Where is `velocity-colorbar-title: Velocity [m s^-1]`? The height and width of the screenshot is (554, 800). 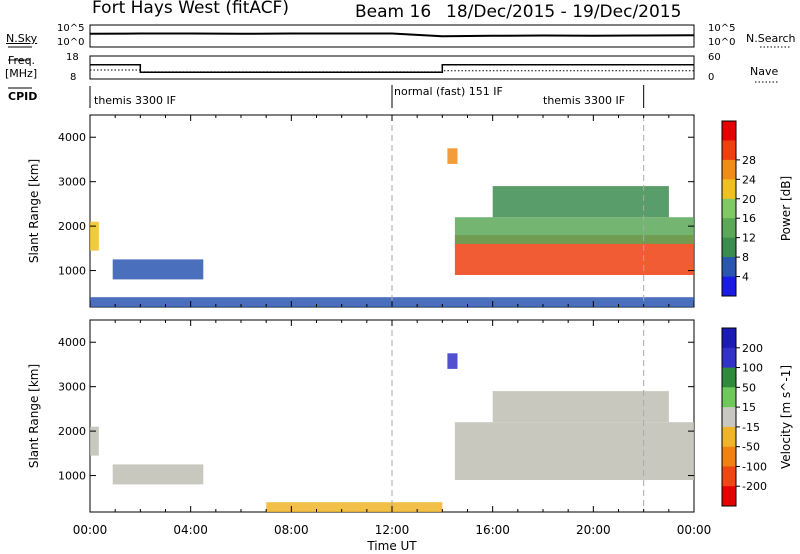
velocity-colorbar-title: Velocity [m s^-1] is located at coordinates (786, 417).